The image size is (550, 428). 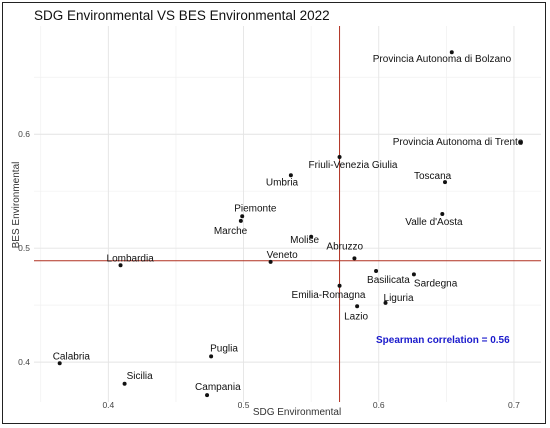 What do you see at coordinates (433, 176) in the screenshot?
I see `point-label: Toscana` at bounding box center [433, 176].